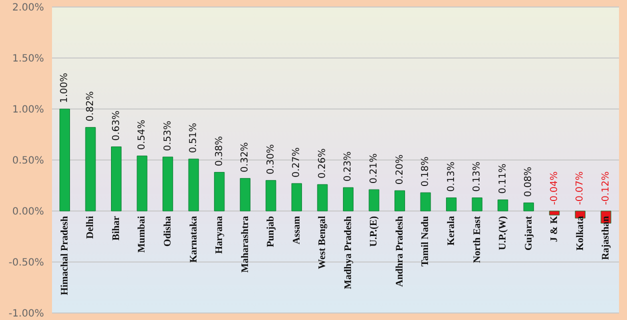  Describe the element at coordinates (426, 241) in the screenshot. I see `x-tick-label: Tamil Nadu` at that location.